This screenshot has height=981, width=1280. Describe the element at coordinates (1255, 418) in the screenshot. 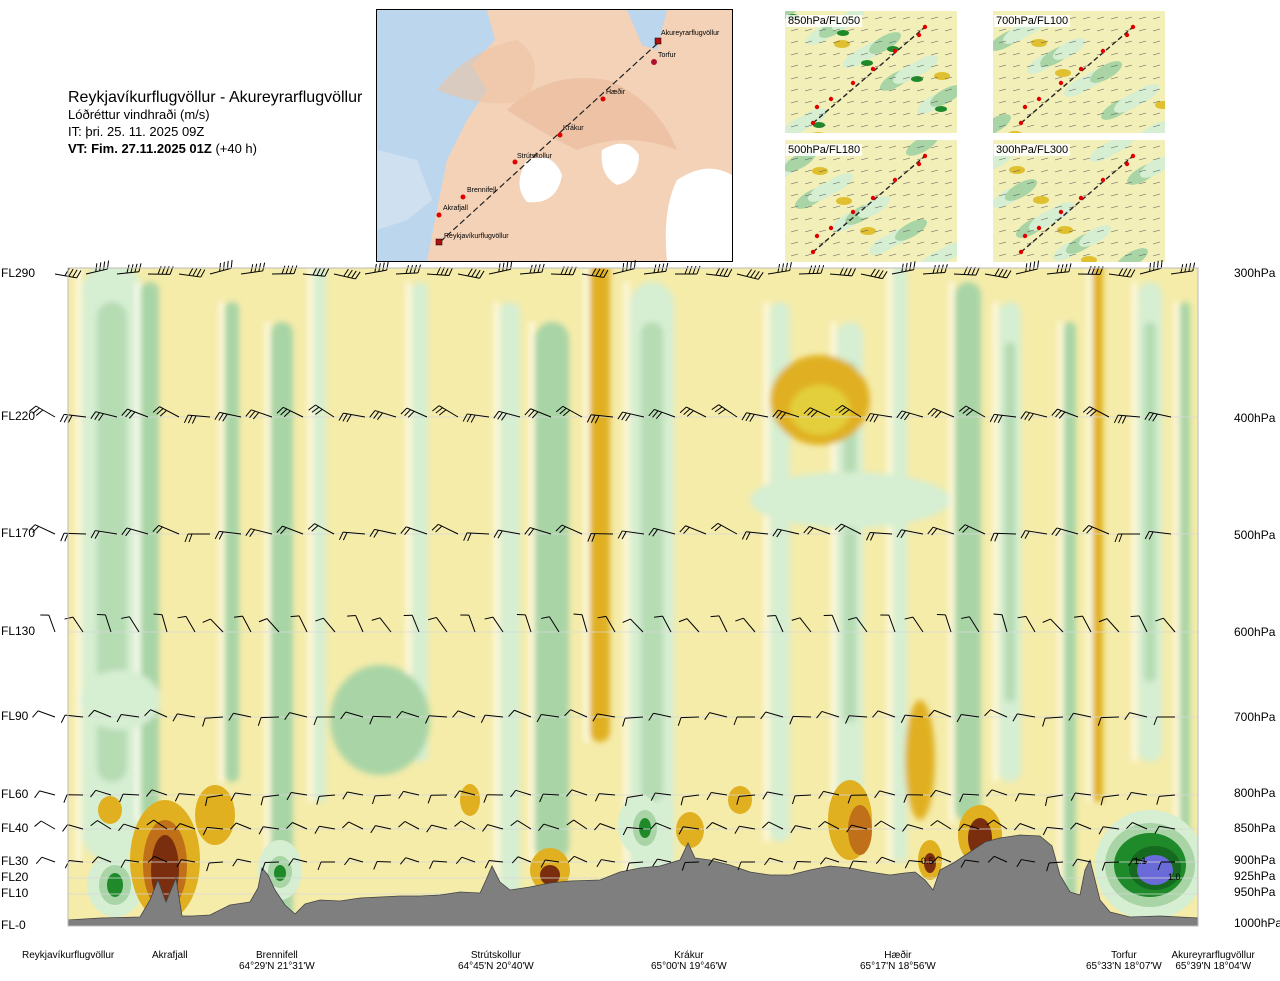

I see `pressure-level-label: 400hPa` at that location.